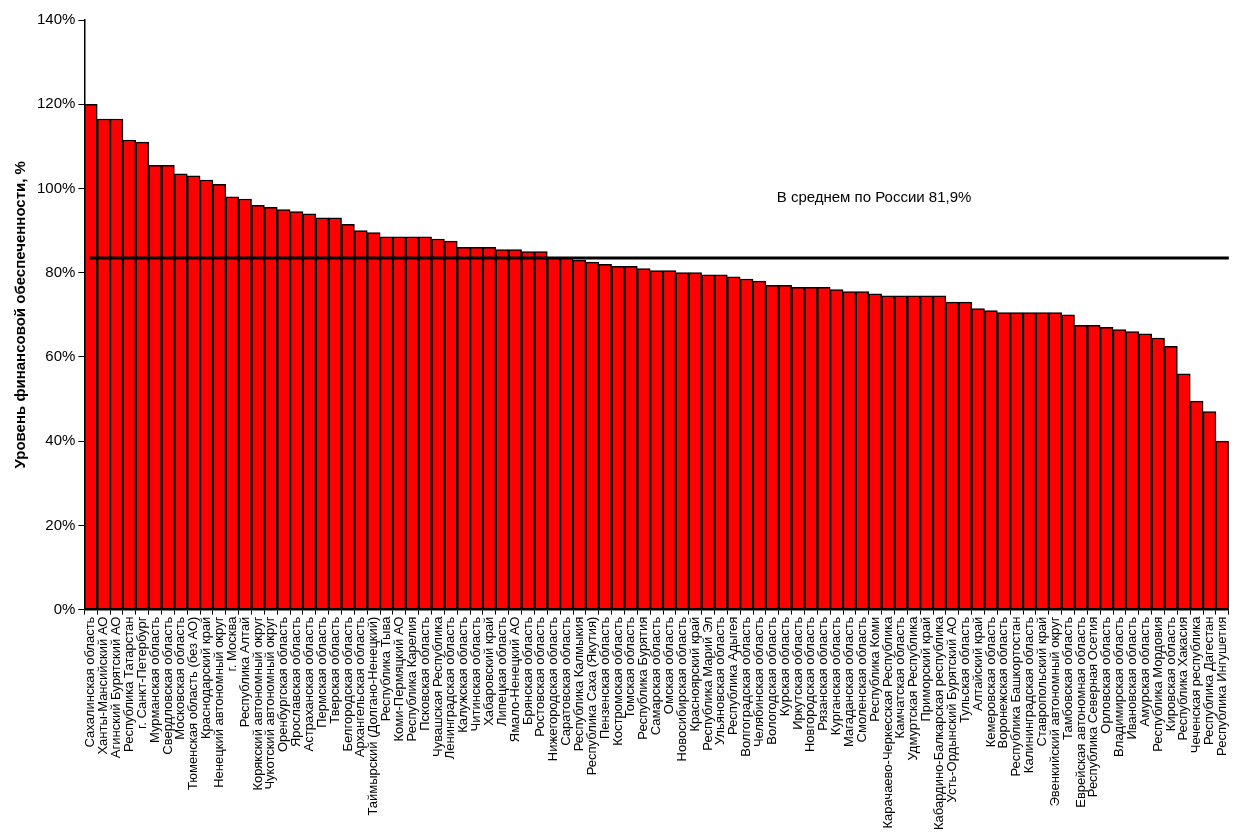  What do you see at coordinates (56, 19) in the screenshot?
I see `y-tick-label: 140%` at bounding box center [56, 19].